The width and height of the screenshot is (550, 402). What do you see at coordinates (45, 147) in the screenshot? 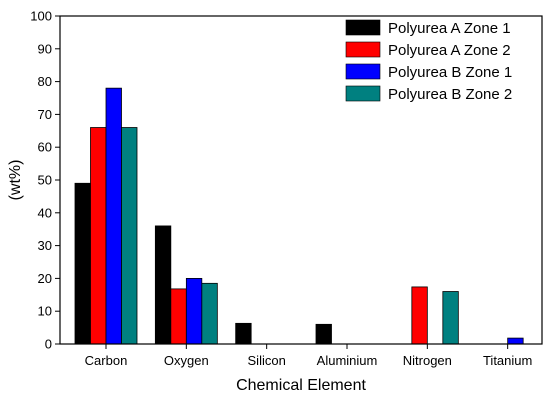
I see `y-tick-label: 60` at bounding box center [45, 147].